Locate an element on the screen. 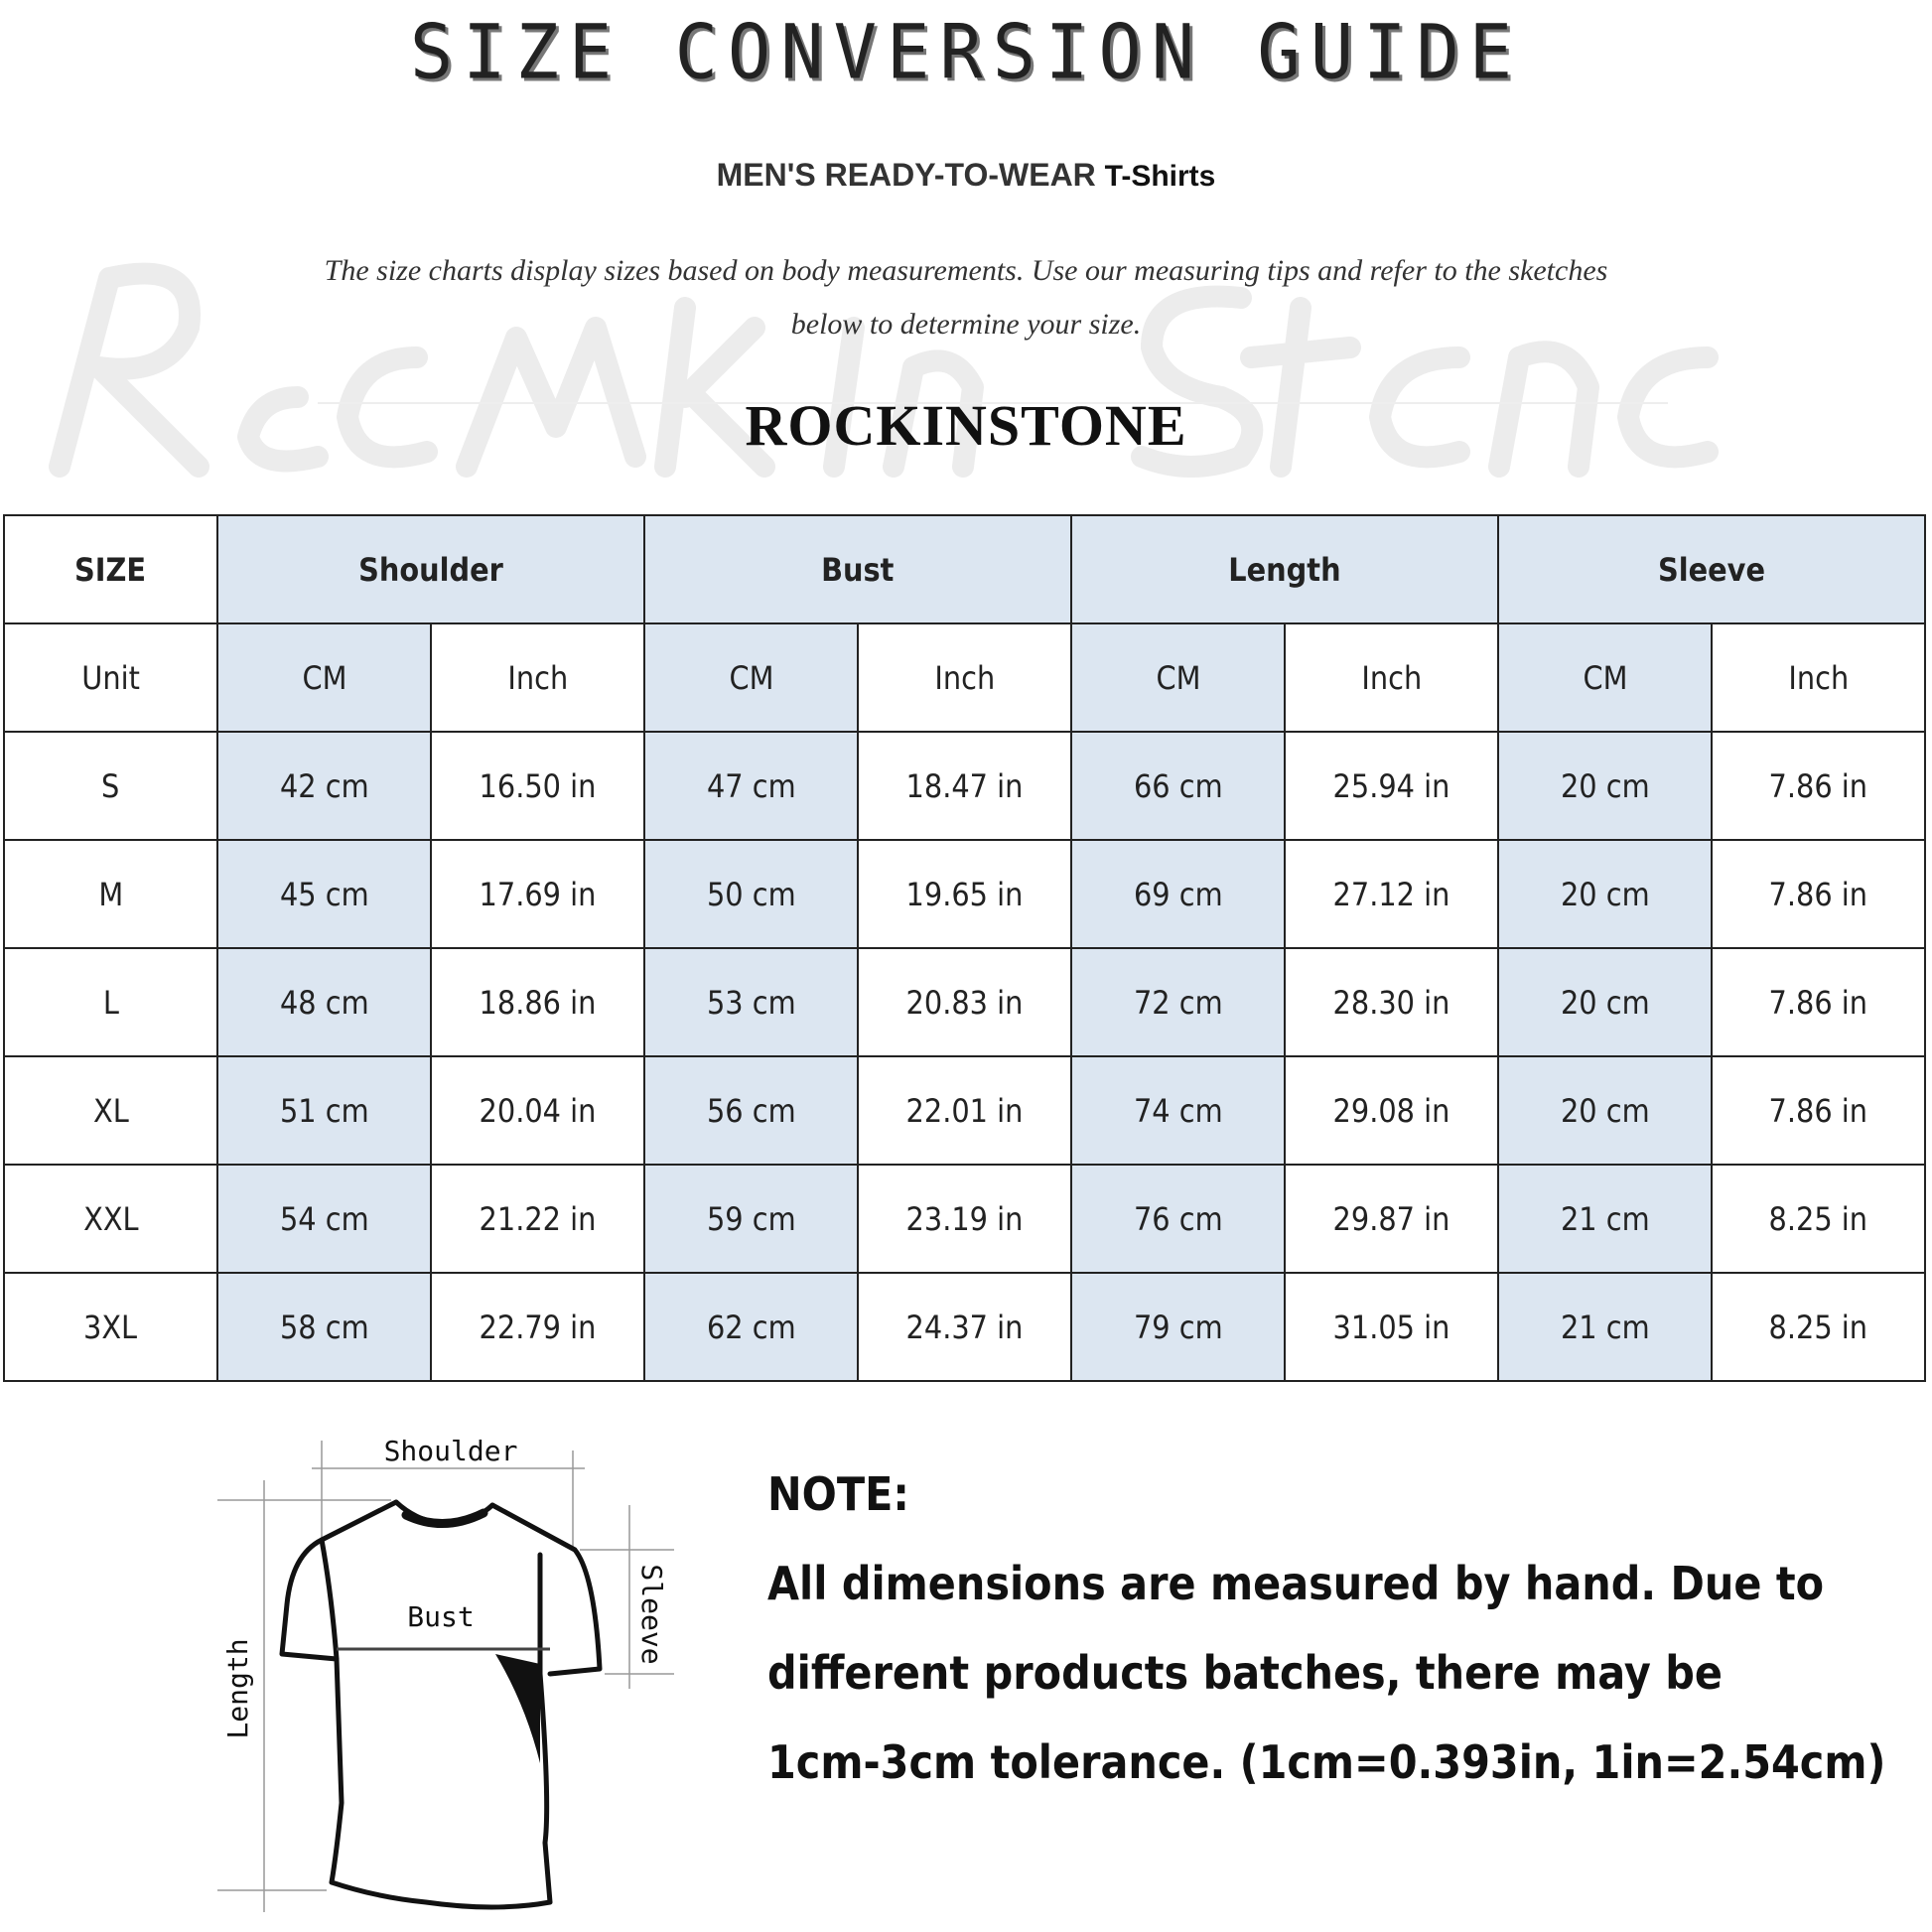 This screenshot has width=1932, height=1932. value-cell: 20.04 in is located at coordinates (537, 1111).